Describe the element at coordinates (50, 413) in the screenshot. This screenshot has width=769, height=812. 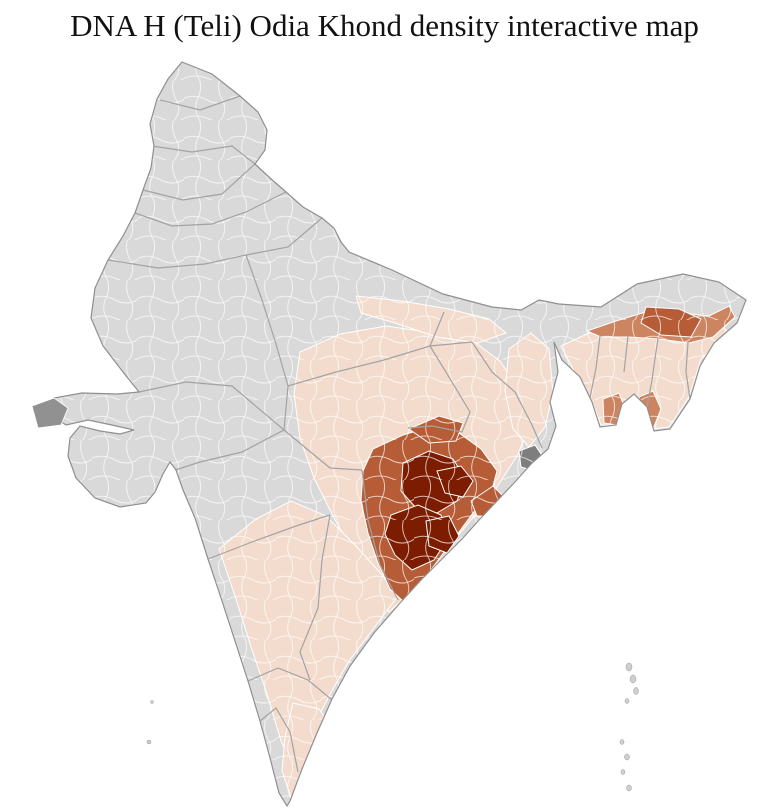
I see `region-west-island` at that location.